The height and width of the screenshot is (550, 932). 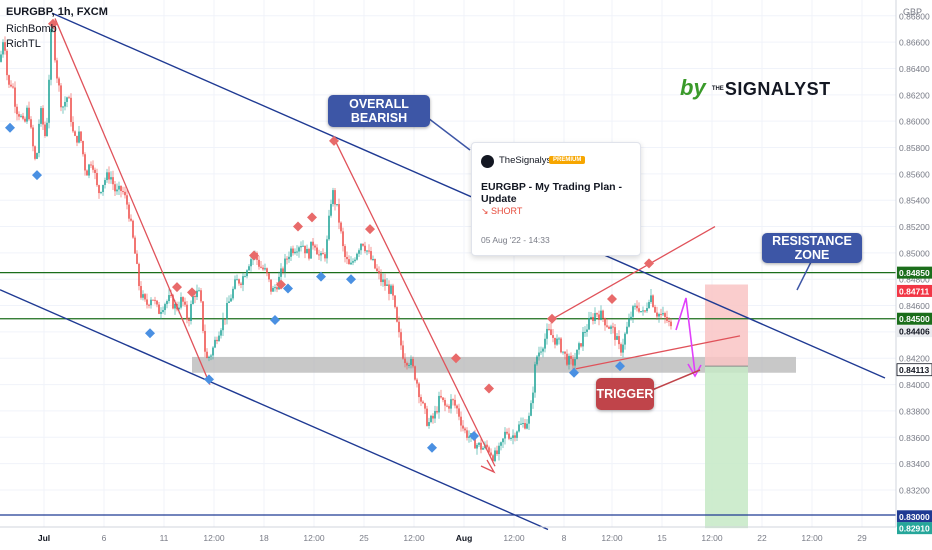 I want to click on indicator-legend-richtl: RichTL, so click(x=23, y=44).